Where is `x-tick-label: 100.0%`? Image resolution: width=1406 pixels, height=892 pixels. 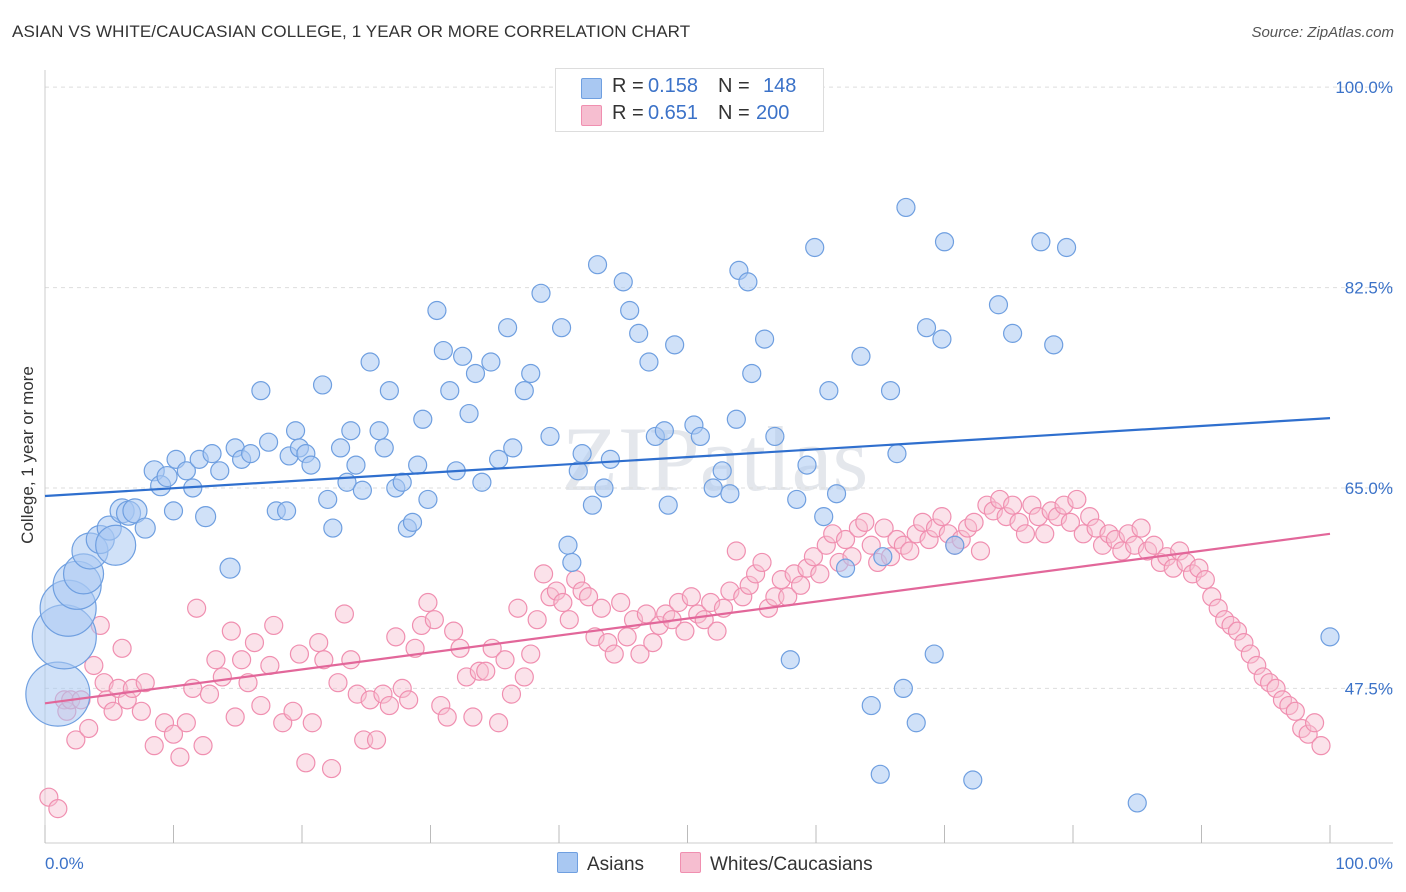 x-tick-label: 100.0% is located at coordinates (1364, 863).